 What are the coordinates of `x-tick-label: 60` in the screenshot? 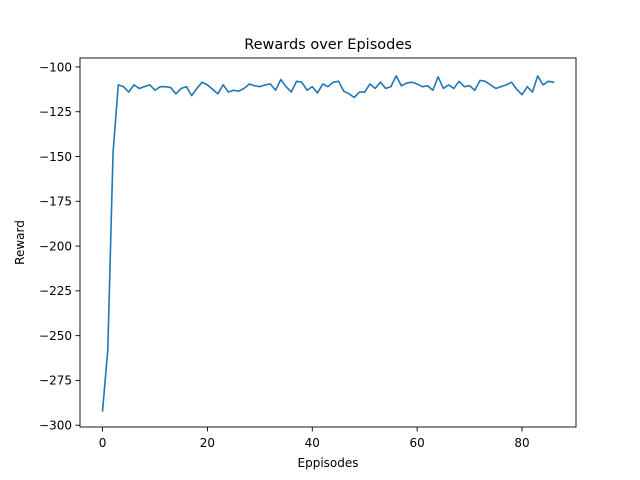 It's located at (416, 443).